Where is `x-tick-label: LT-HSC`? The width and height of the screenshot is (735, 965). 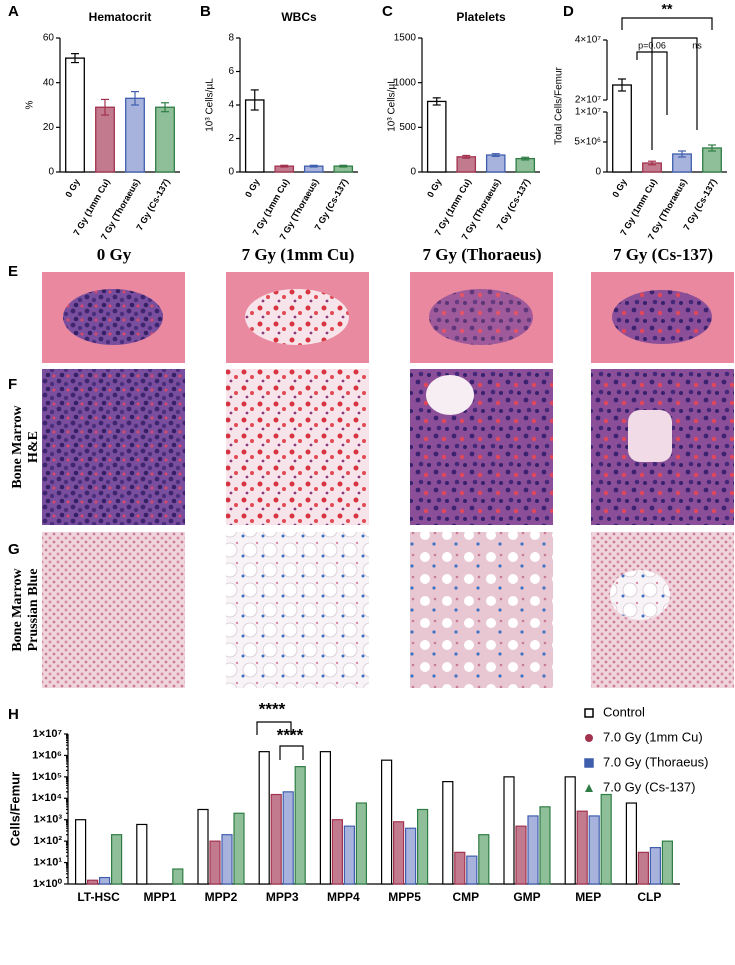
x-tick-label: LT-HSC is located at coordinates (98, 897).